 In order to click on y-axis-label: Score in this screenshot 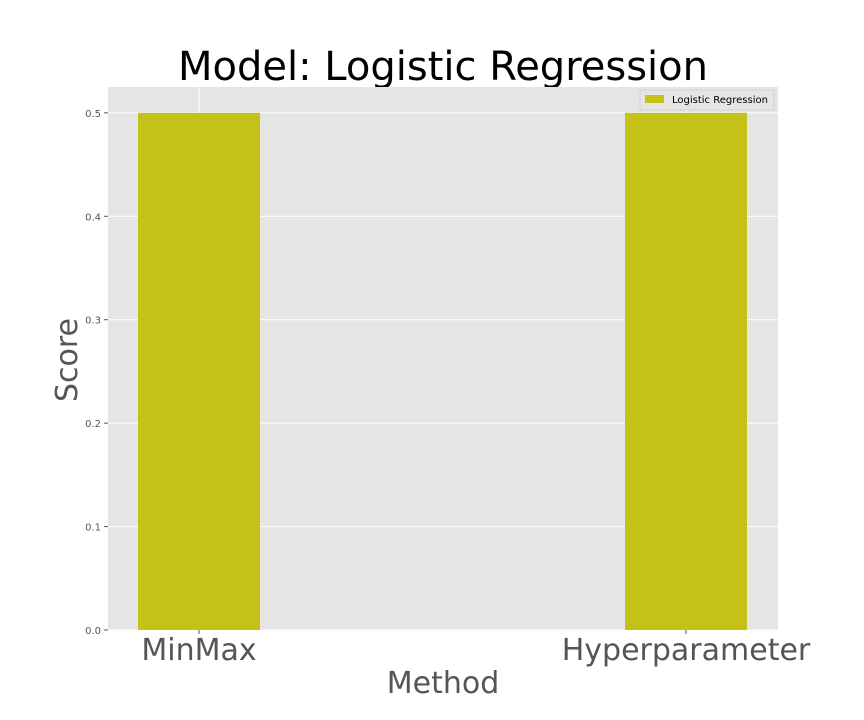, I will do `click(67, 360)`.